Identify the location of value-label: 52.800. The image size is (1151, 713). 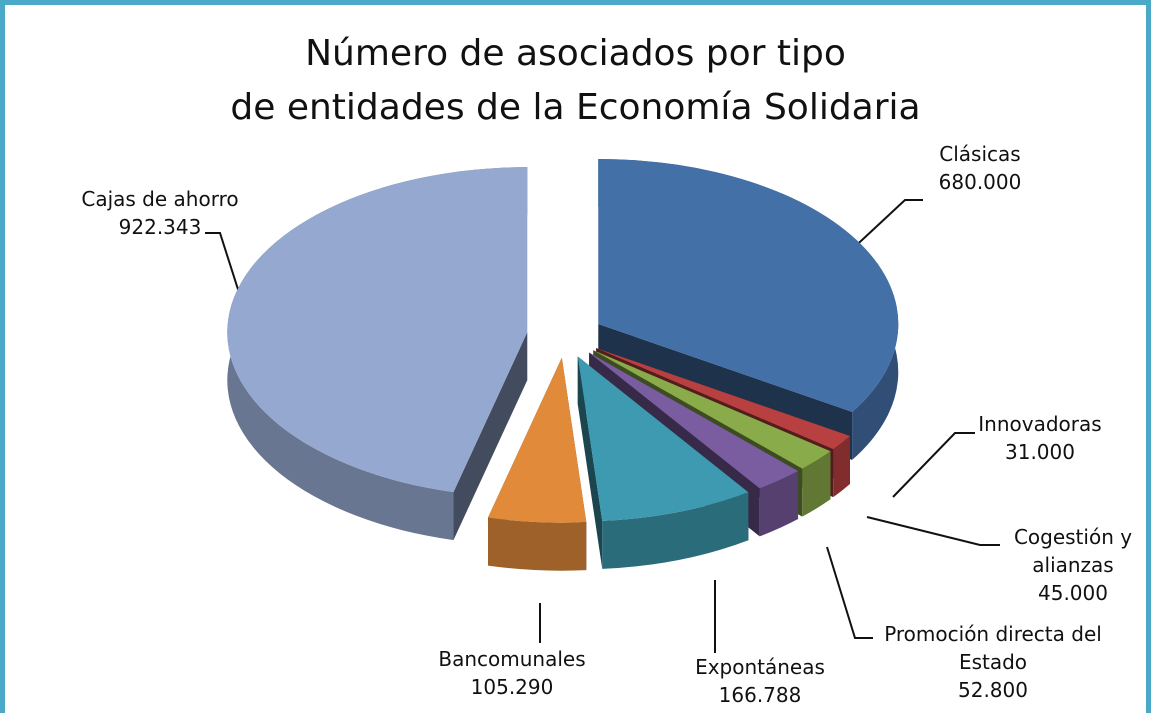
(993, 690).